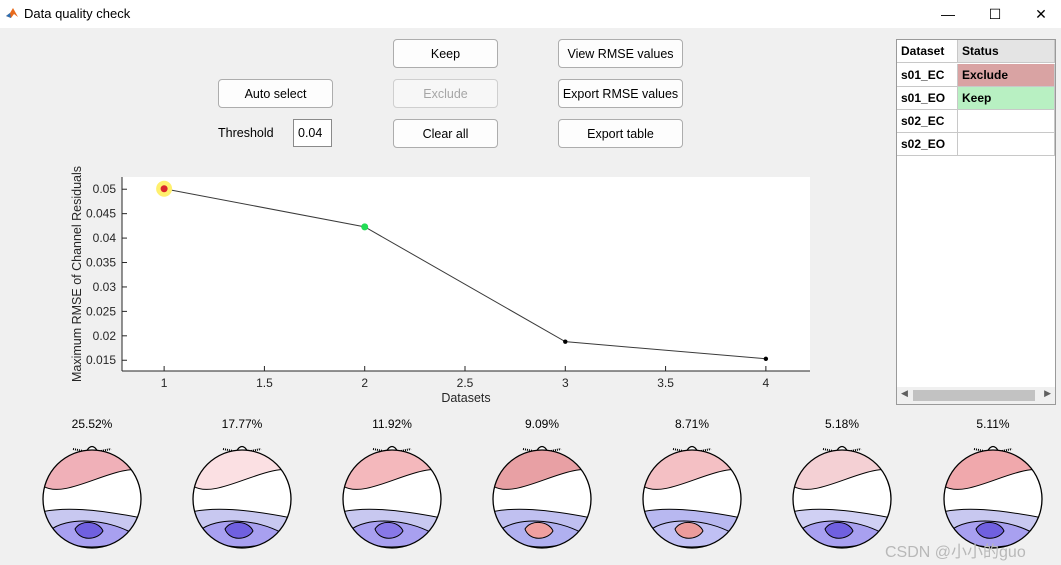 This screenshot has height=565, width=1061. What do you see at coordinates (12, 13) in the screenshot?
I see `matlab-logo-icon` at bounding box center [12, 13].